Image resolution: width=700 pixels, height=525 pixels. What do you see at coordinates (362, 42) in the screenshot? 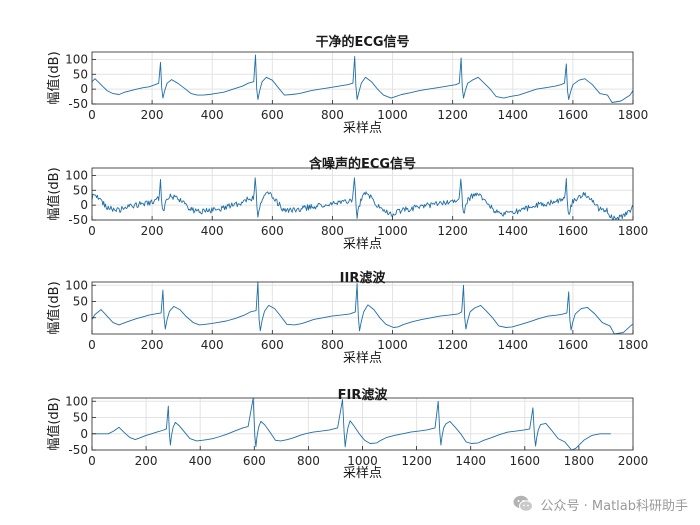
I see `chart1-title: 干净的ECG信号` at bounding box center [362, 42].